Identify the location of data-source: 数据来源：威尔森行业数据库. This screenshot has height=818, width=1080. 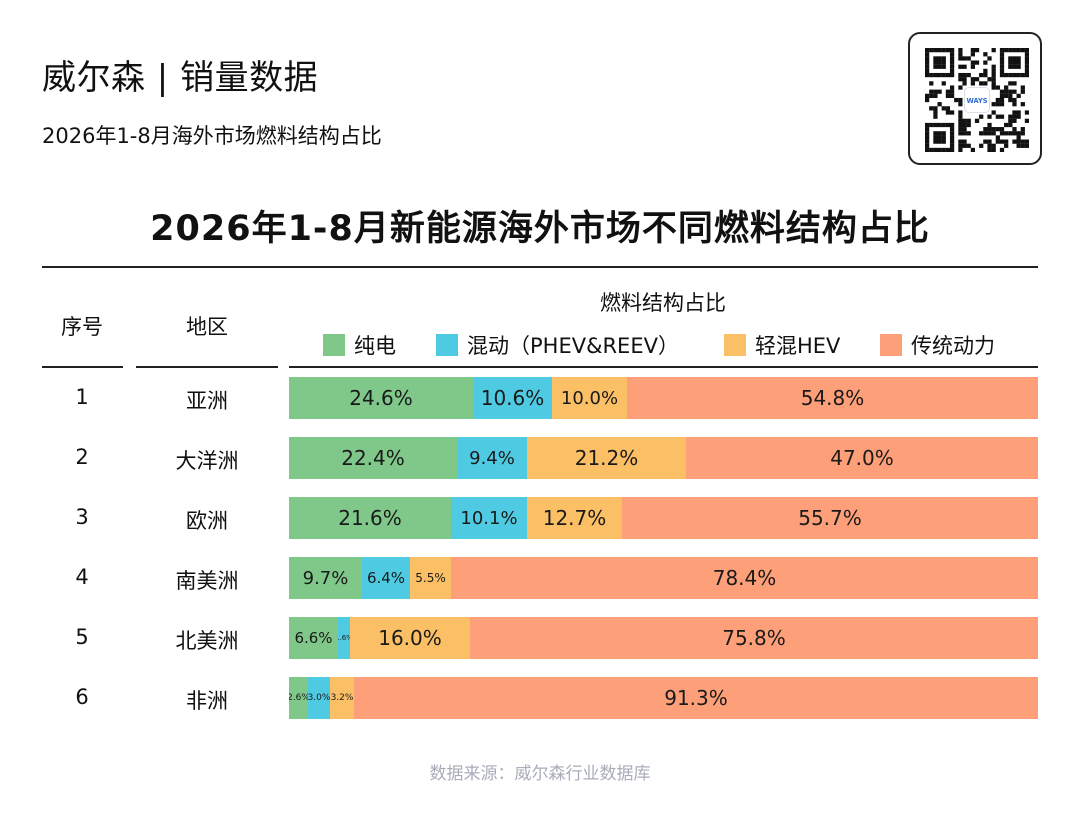
(540, 774).